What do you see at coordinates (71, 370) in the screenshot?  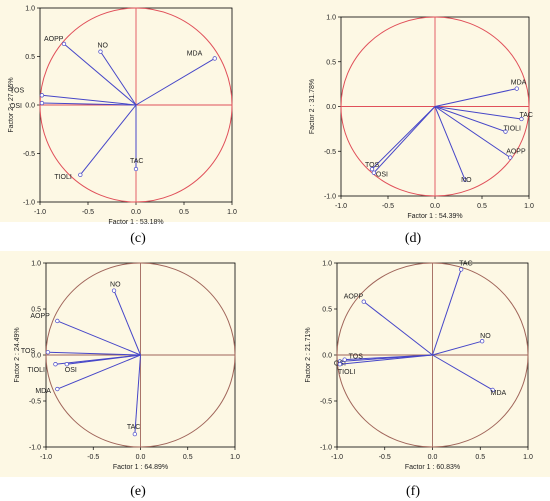 I see `point-label: OSI` at bounding box center [71, 370].